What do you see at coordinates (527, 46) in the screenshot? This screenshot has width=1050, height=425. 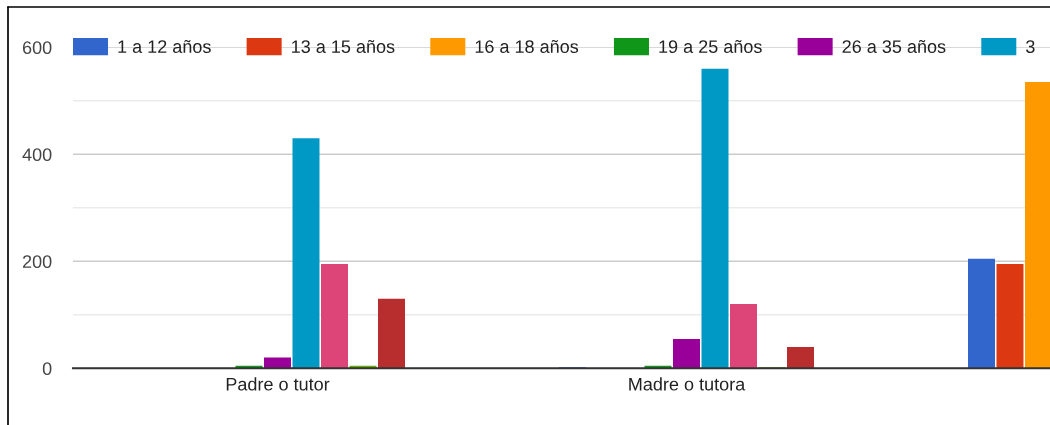 I see `legend-label: 16 a 18 años` at bounding box center [527, 46].